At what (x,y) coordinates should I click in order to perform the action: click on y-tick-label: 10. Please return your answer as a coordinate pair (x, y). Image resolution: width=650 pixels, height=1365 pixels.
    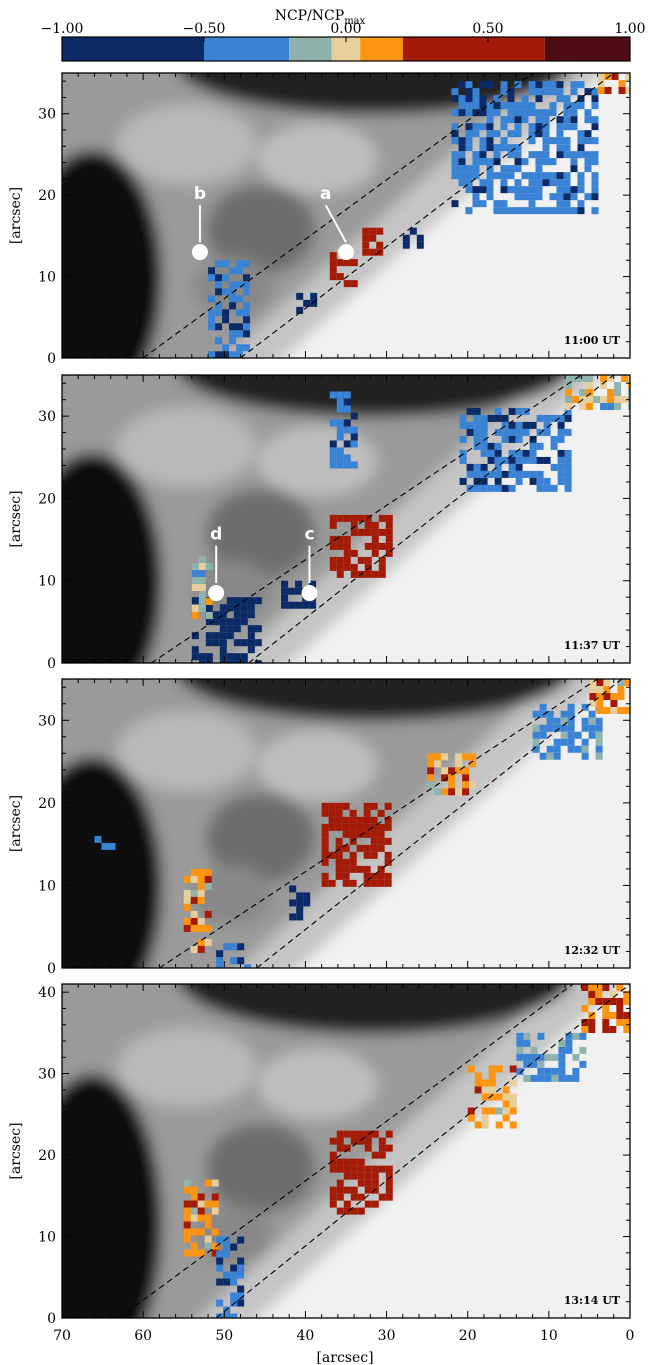
    Looking at the image, I should click on (47, 278).